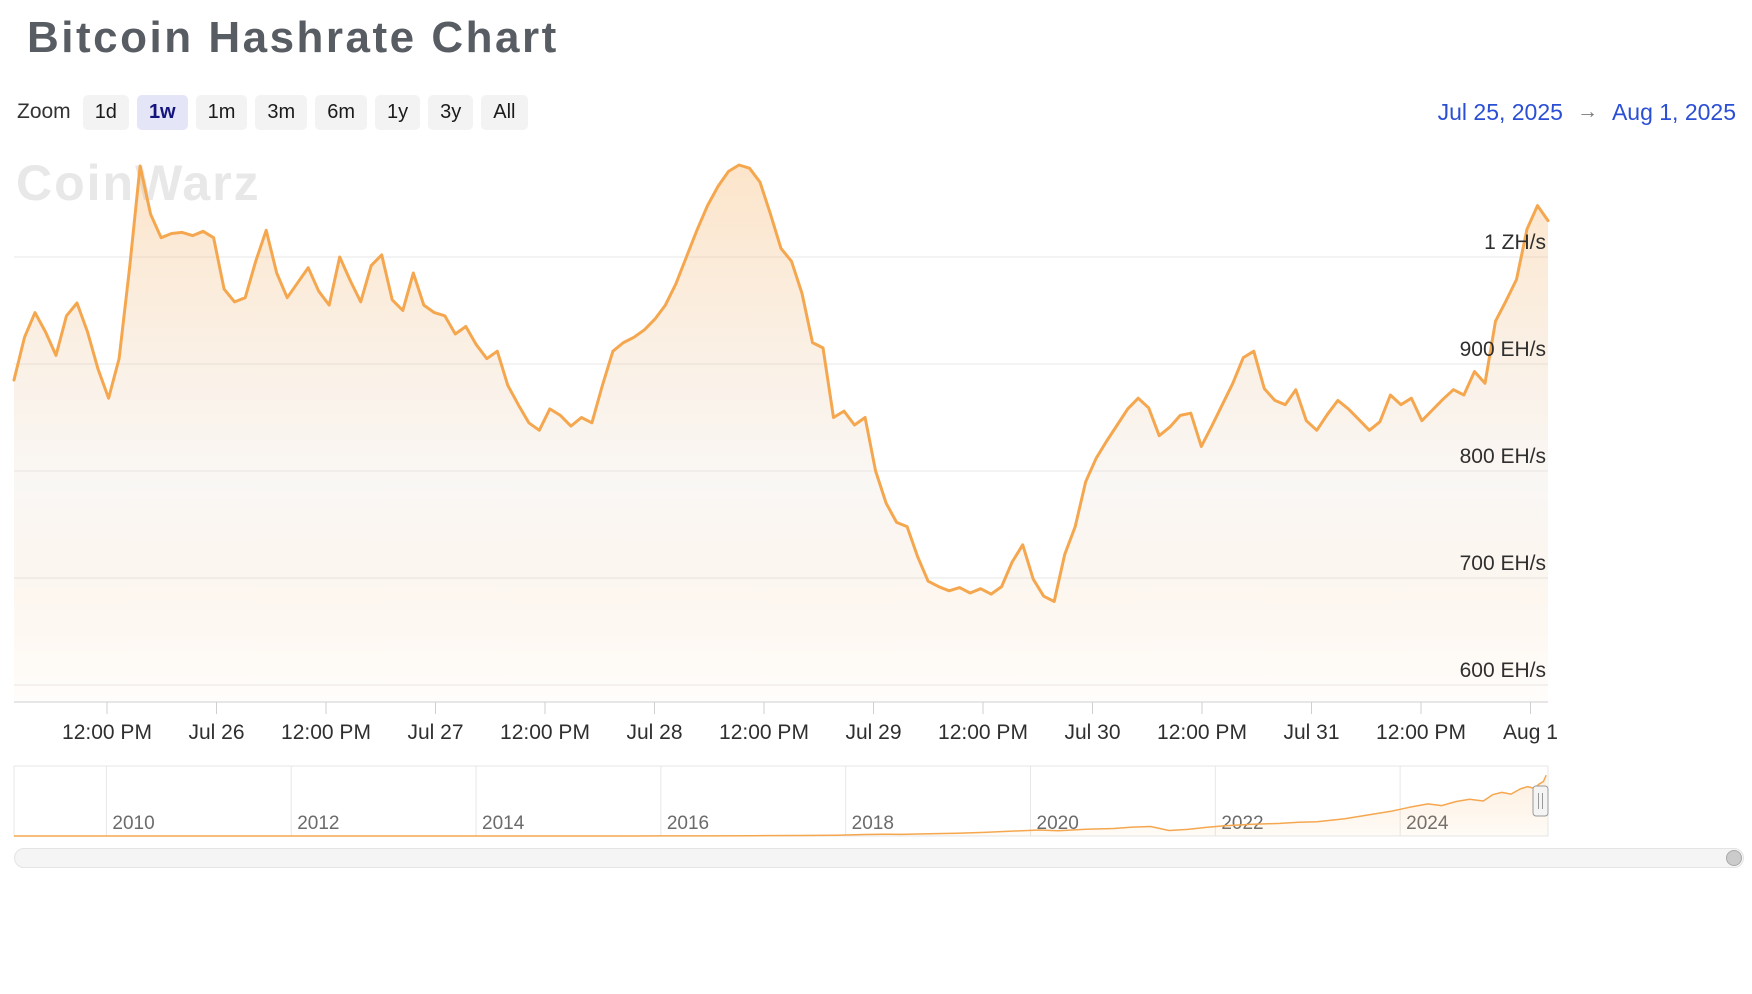 This screenshot has width=1752, height=994. What do you see at coordinates (503, 823) in the screenshot?
I see `navigator-year-label: 2014` at bounding box center [503, 823].